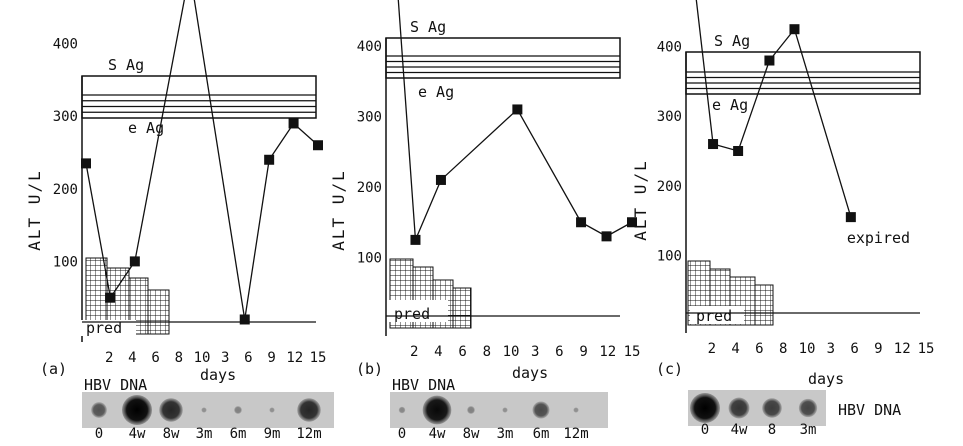 Image resolution: width=963 pixels, height=446 pixels. Describe the element at coordinates (308, 434) in the screenshot. I see `blot-lane-label: 12m` at that location.